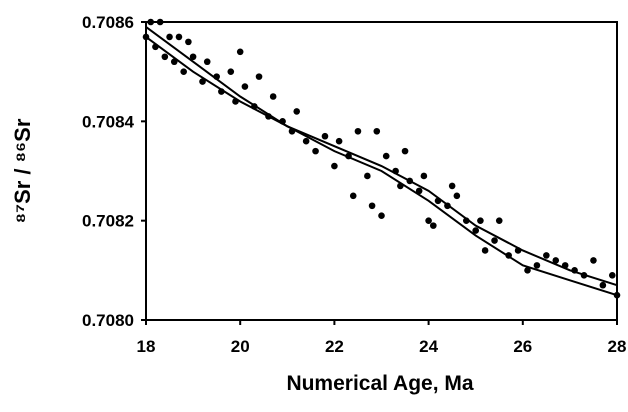 Image resolution: width=628 pixels, height=412 pixels. What do you see at coordinates (108, 221) in the screenshot?
I see `y-tick-label: 0.7082` at bounding box center [108, 221].